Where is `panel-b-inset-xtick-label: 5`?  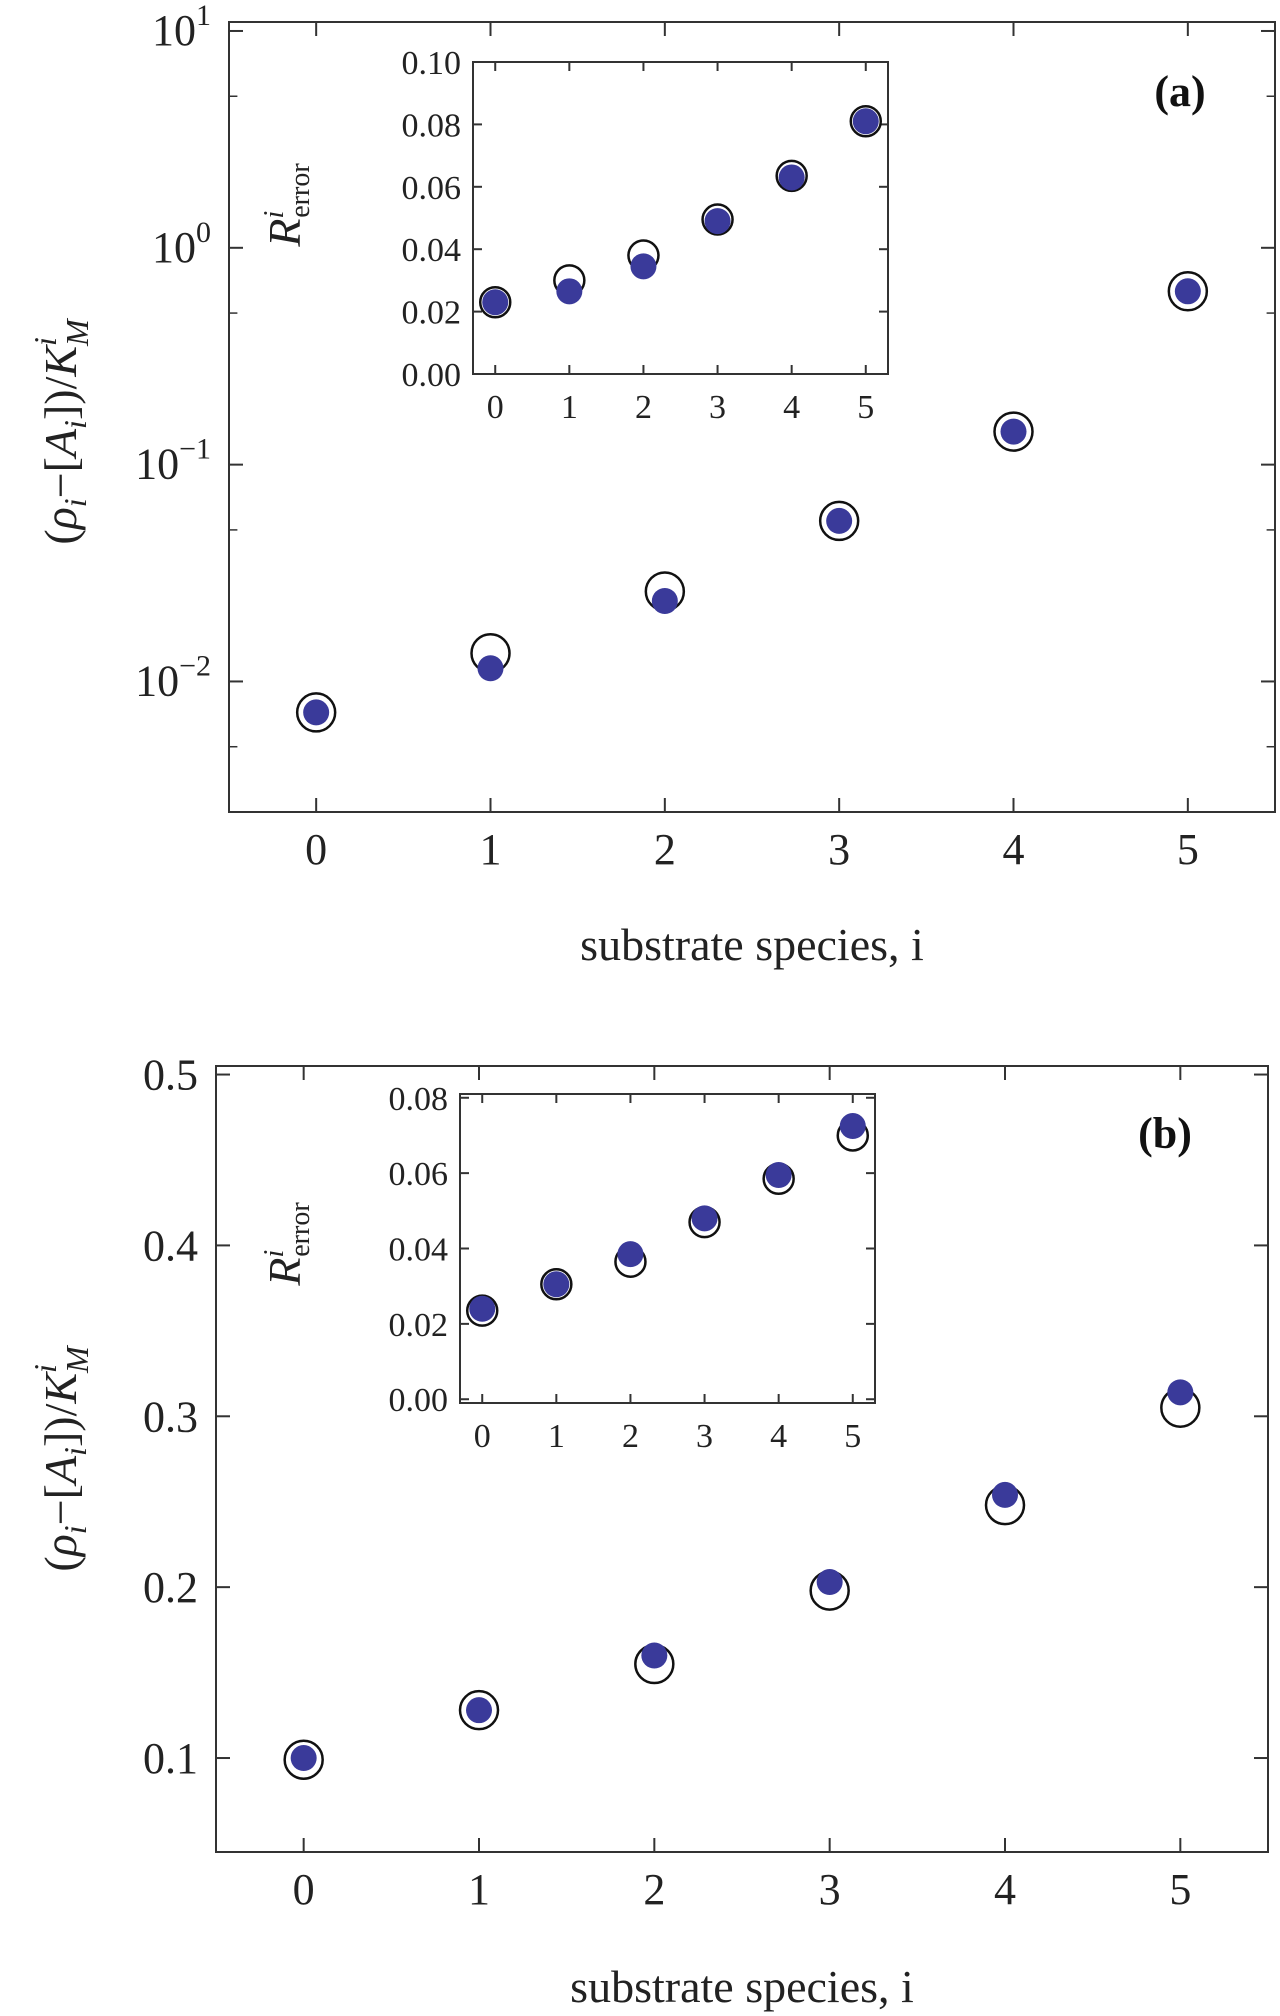 panel-b-inset-xtick-label: 5 is located at coordinates (852, 1436).